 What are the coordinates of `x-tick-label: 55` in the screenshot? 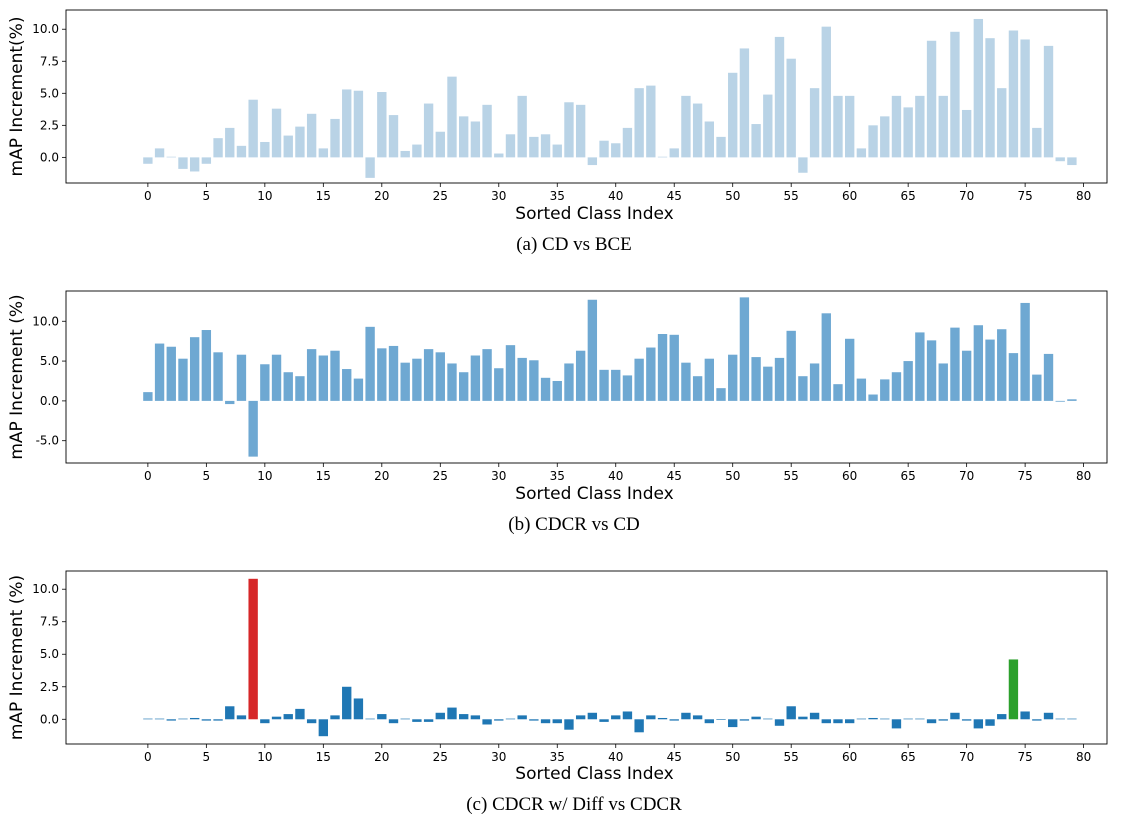 It's located at (791, 196).